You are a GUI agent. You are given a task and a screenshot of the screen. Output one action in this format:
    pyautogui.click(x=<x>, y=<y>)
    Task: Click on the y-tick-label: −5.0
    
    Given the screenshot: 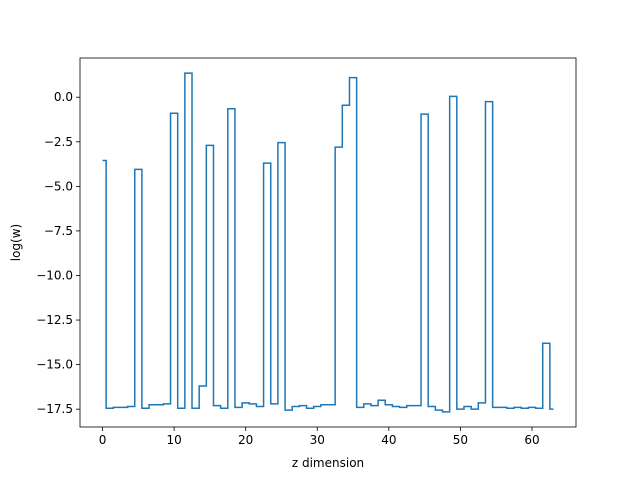 What is the action you would take?
    pyautogui.click(x=58, y=186)
    